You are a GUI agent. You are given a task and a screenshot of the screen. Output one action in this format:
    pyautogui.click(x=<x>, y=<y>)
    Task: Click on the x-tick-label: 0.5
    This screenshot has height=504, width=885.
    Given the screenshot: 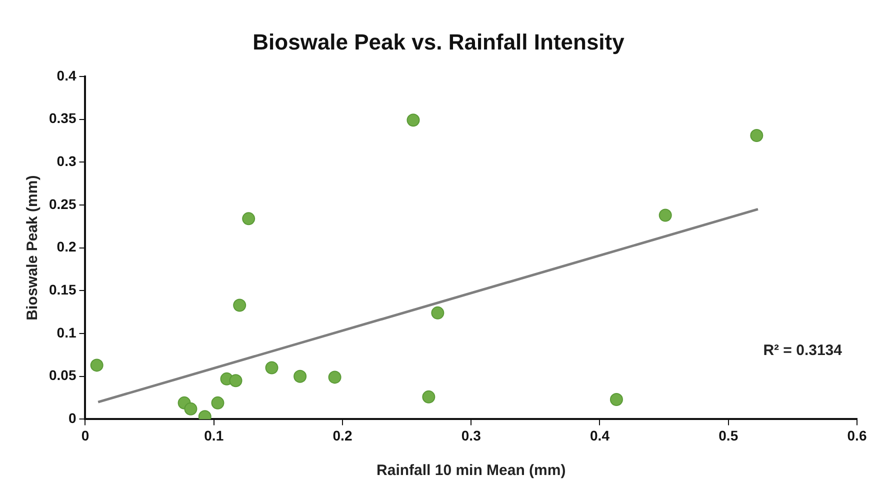 What is the action you would take?
    pyautogui.click(x=728, y=435)
    